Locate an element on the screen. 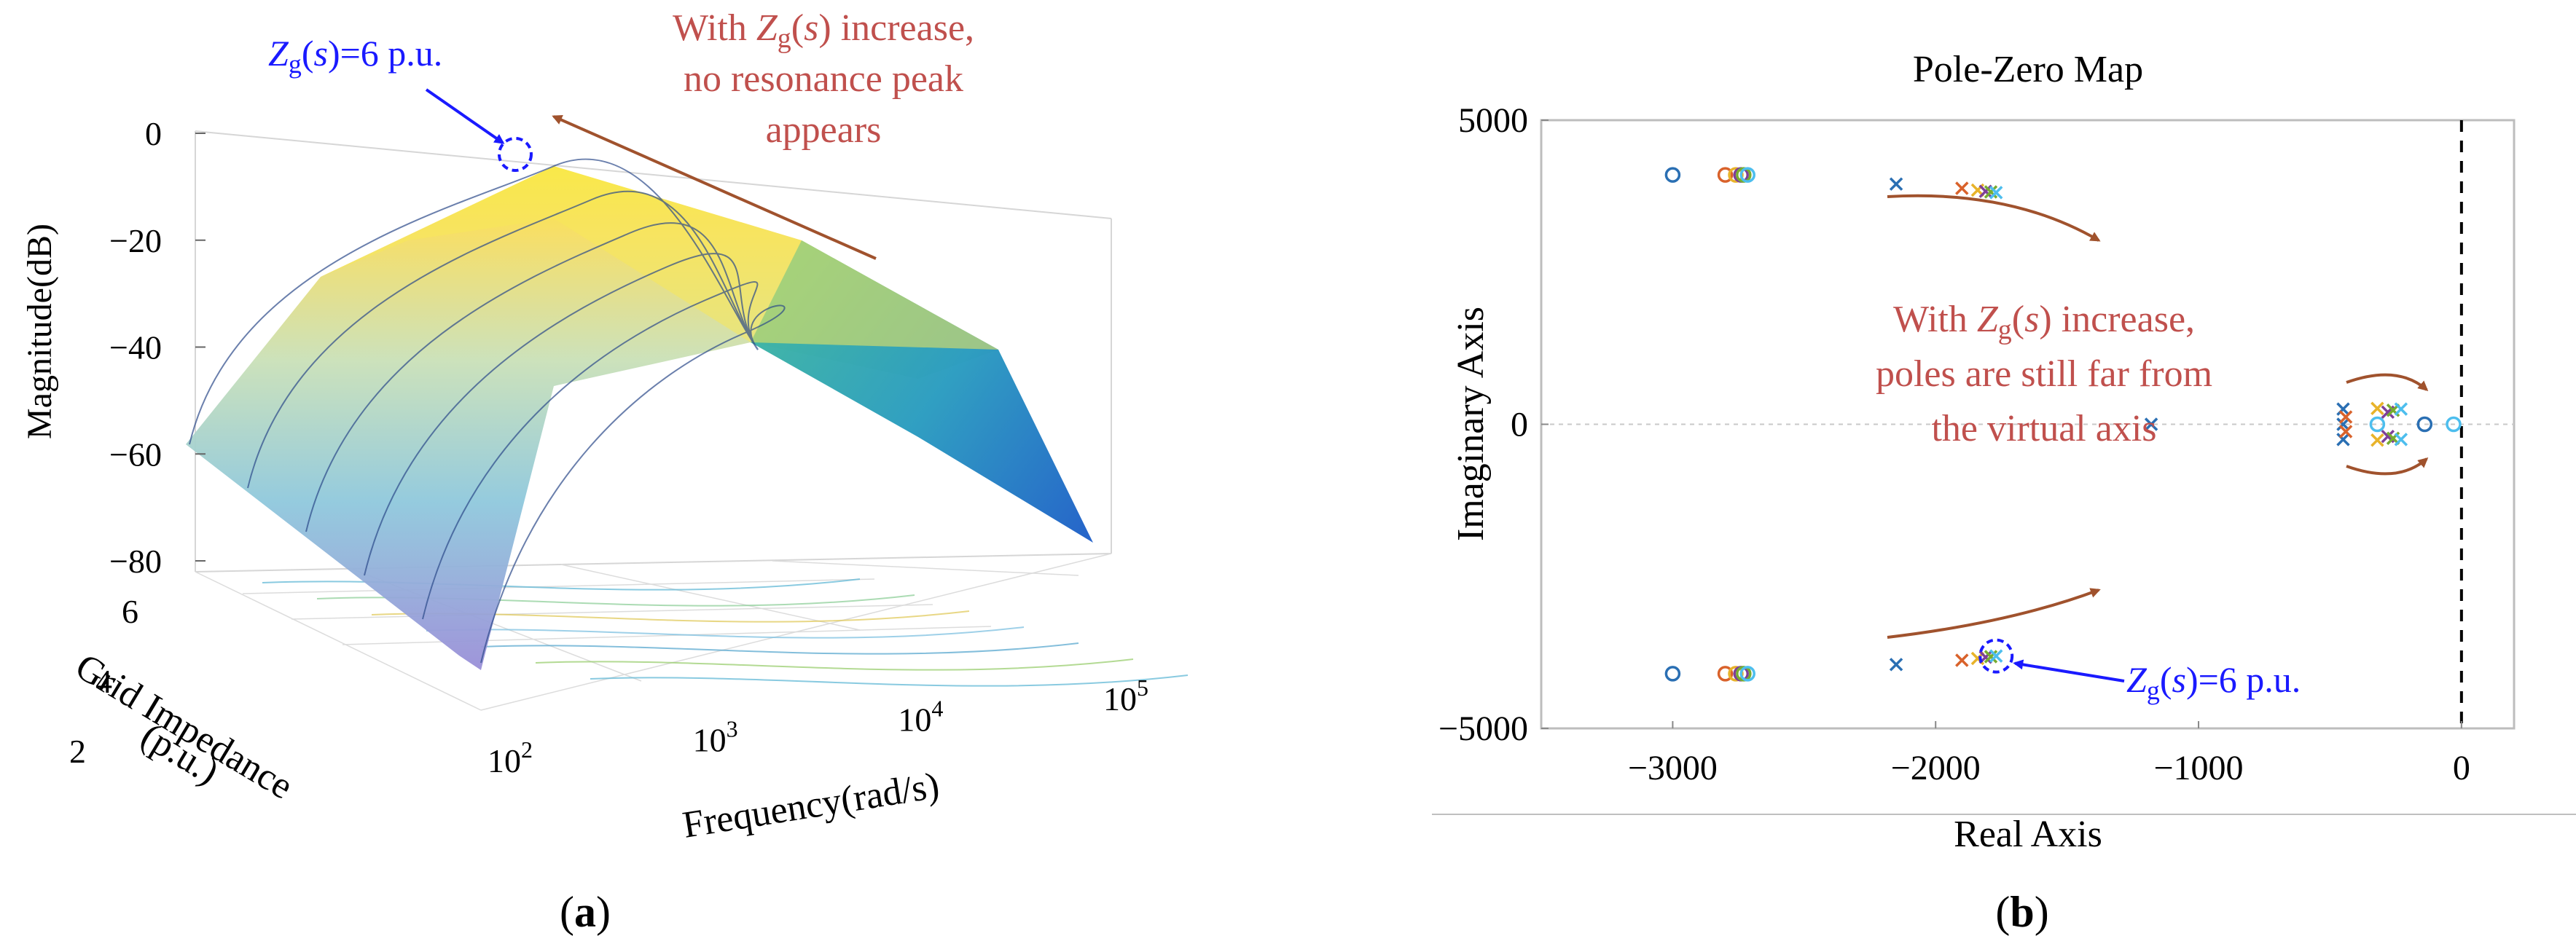  peak-marker-circle is located at coordinates (515, 154).